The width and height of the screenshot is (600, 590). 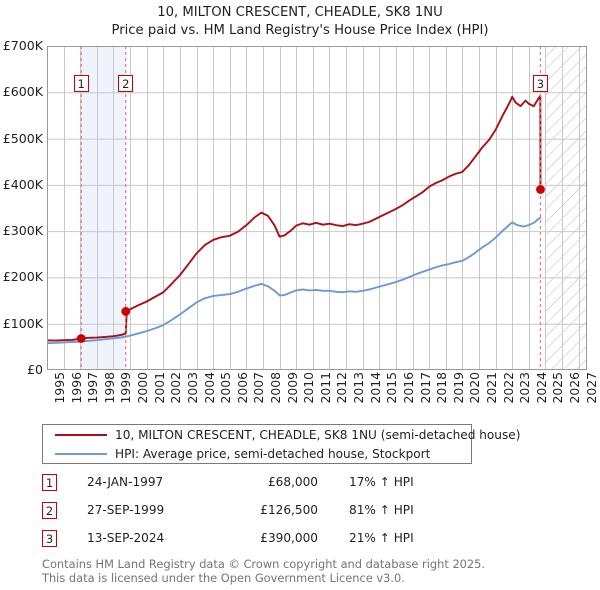 I want to click on y-axis-tick-label: £200K, so click(x=22, y=277).